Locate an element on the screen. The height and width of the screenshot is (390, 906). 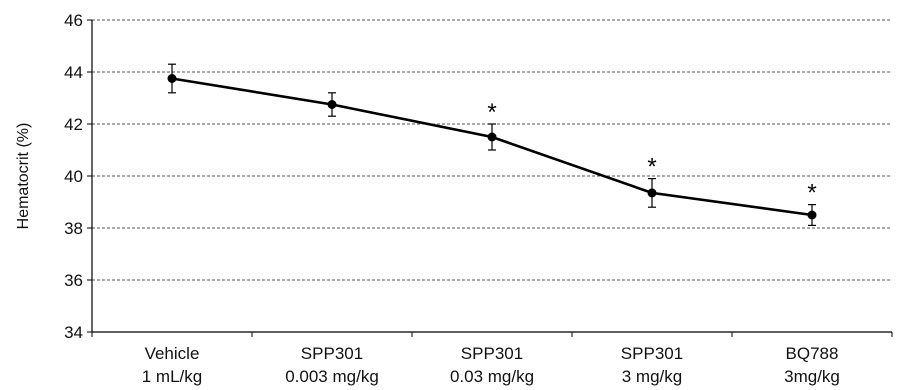
y-tick-label: 46 is located at coordinates (73, 20).